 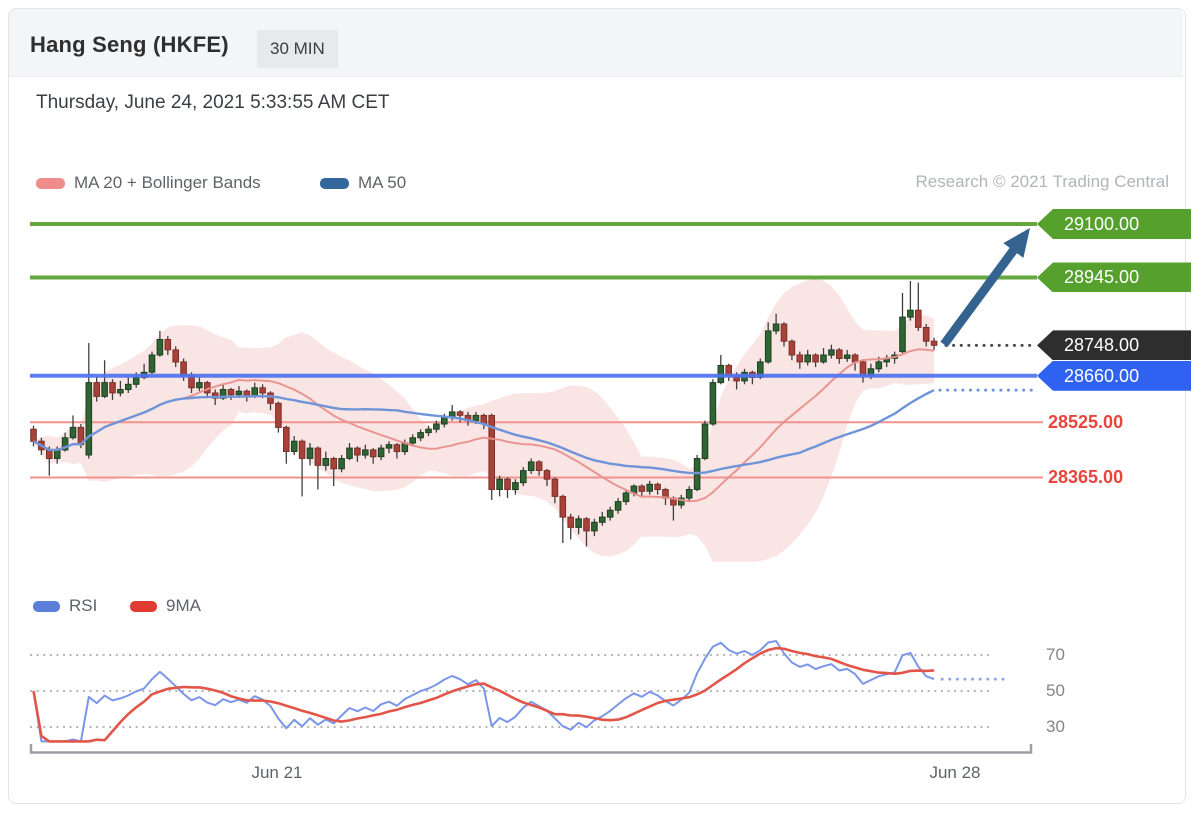 What do you see at coordinates (50, 183) in the screenshot?
I see `ma20-bollinger-swatch-icon` at bounding box center [50, 183].